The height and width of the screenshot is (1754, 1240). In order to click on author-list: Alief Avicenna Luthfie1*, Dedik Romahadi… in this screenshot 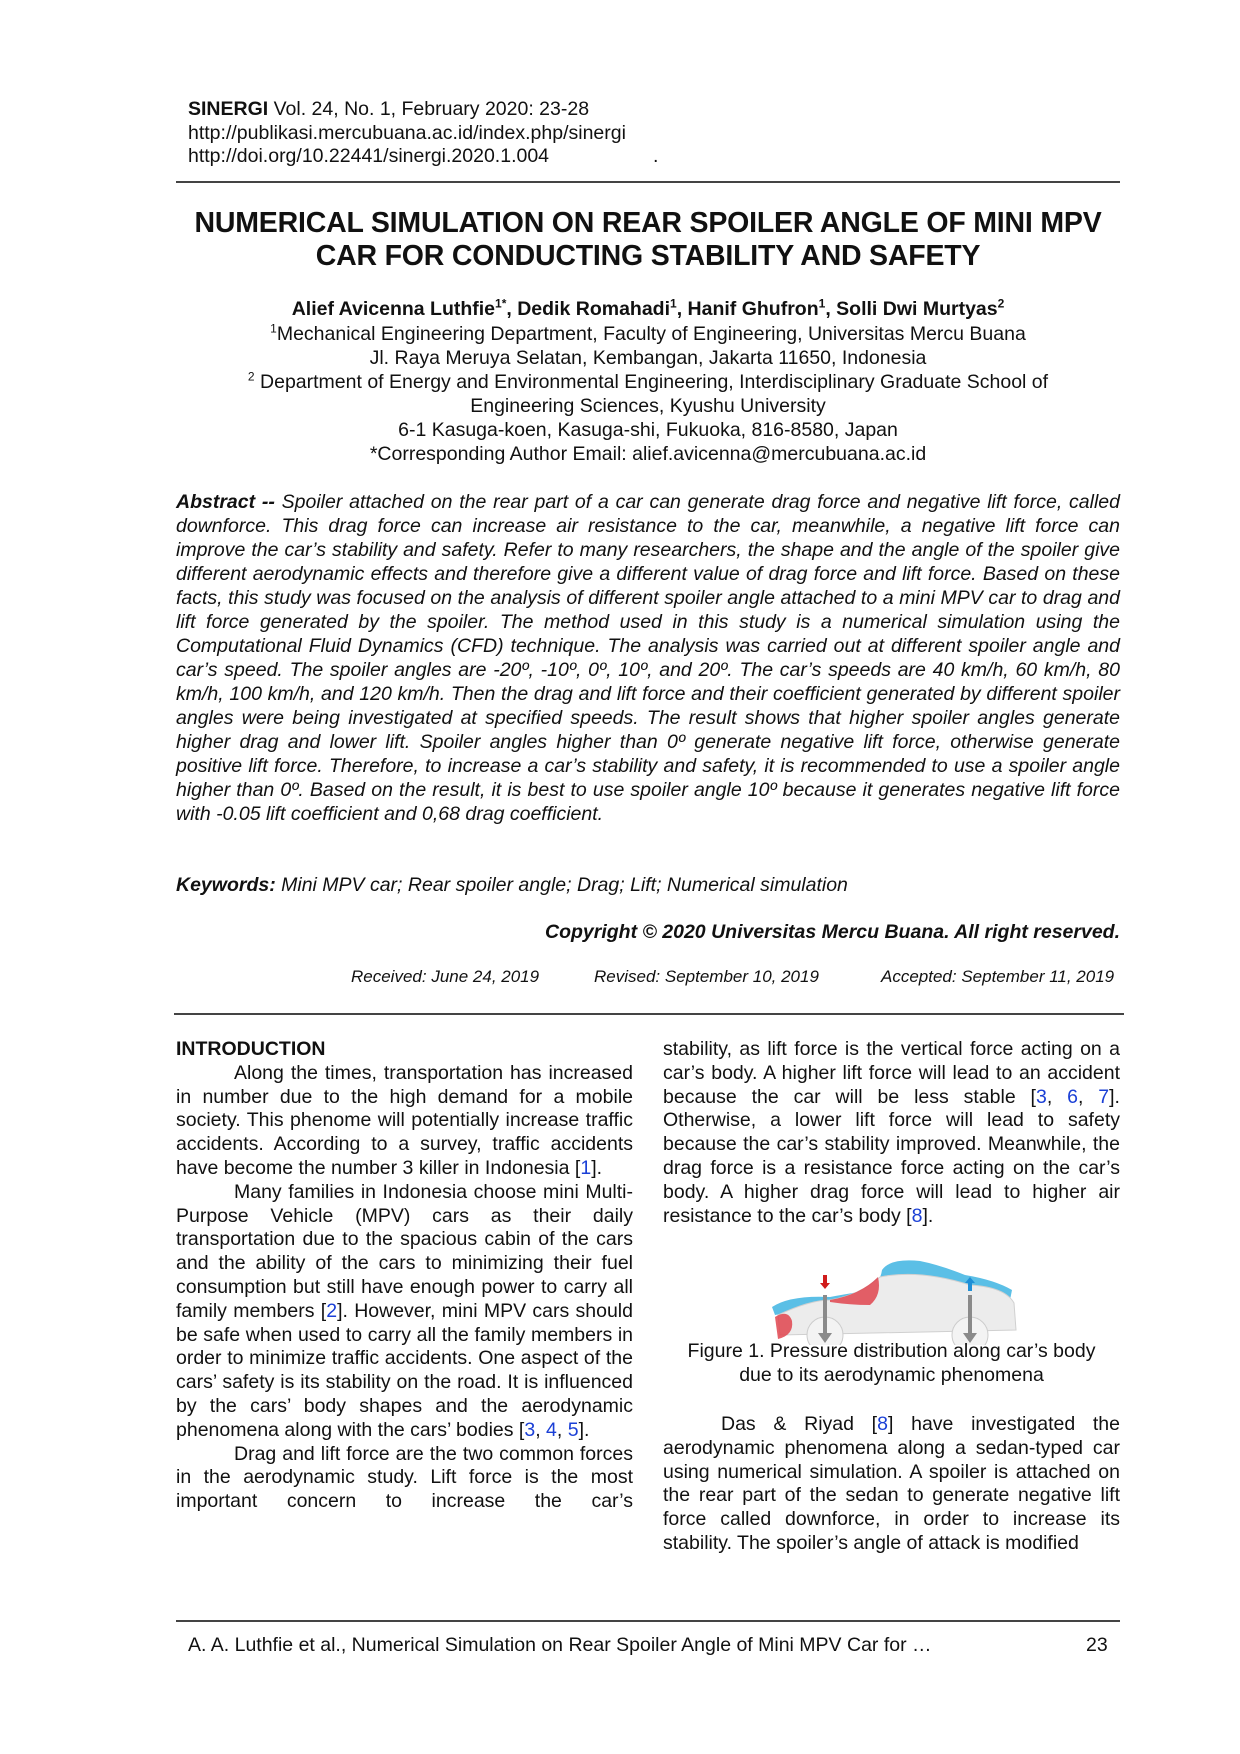, I will do `click(648, 309)`.